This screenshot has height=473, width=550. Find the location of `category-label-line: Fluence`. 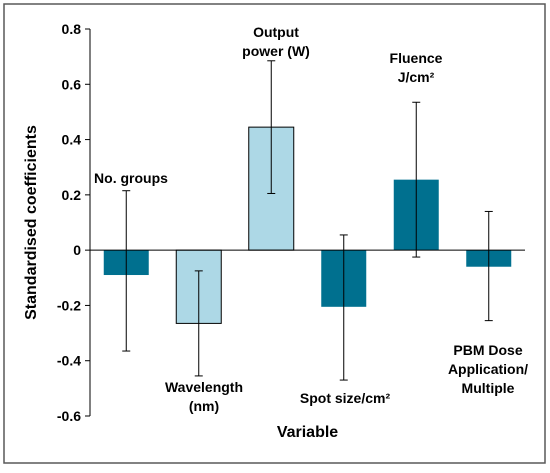

category-label-line: Fluence is located at coordinates (416, 58).